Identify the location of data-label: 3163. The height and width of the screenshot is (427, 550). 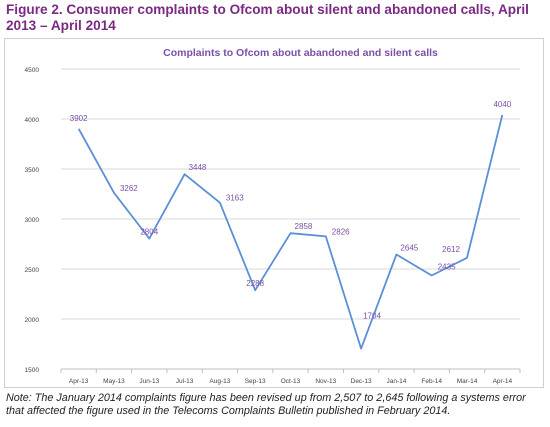
(235, 198).